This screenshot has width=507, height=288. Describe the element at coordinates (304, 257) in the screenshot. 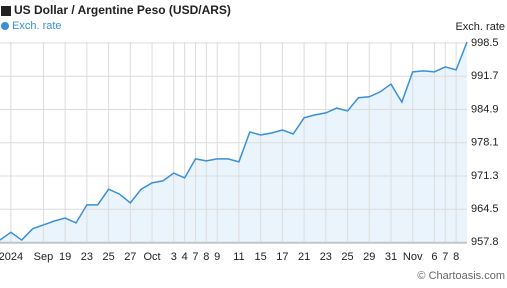

I see `x-tick-label: 21` at that location.